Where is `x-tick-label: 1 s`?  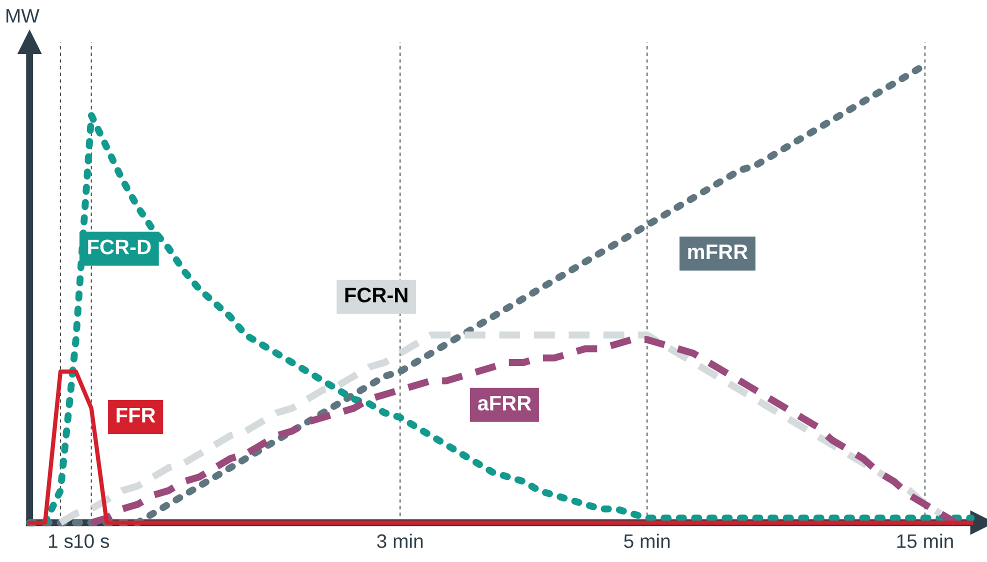 x-tick-label: 1 s is located at coordinates (61, 541).